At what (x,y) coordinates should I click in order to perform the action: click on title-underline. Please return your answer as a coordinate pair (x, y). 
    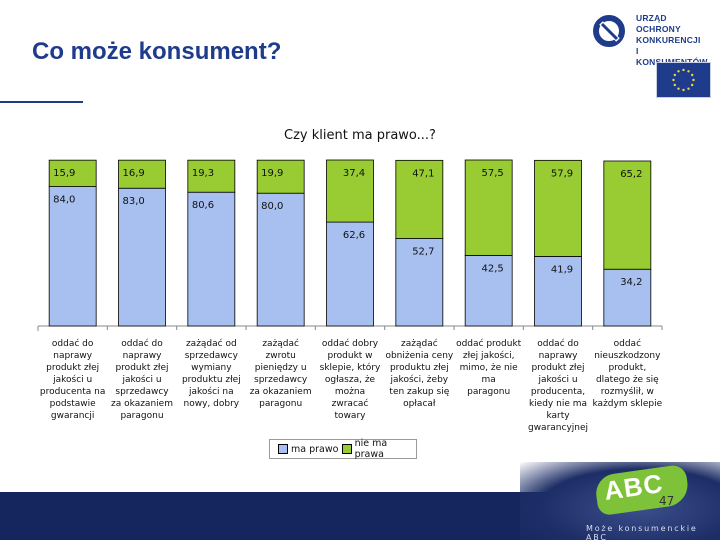
    Looking at the image, I should click on (41, 102).